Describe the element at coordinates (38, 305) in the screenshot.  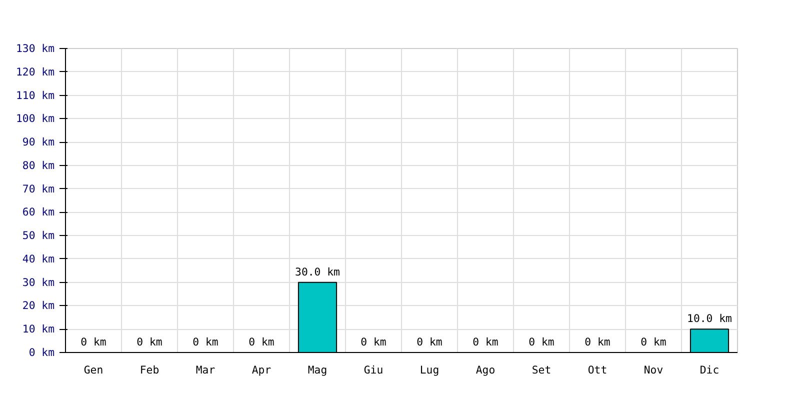
I see `y-tick-label: 20 km` at that location.